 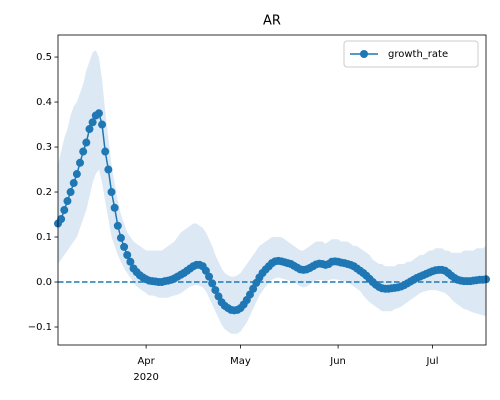 What do you see at coordinates (44, 237) in the screenshot?
I see `y-tick-label: 0.1` at bounding box center [44, 237].